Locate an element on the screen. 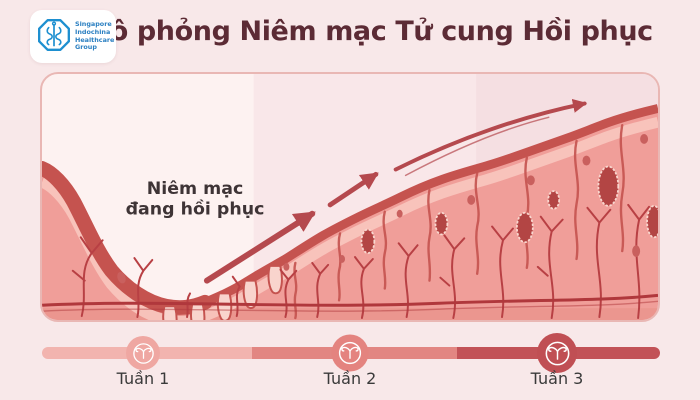 This screenshot has height=400, width=700. logo-text-line: Healthcare is located at coordinates (95, 39).